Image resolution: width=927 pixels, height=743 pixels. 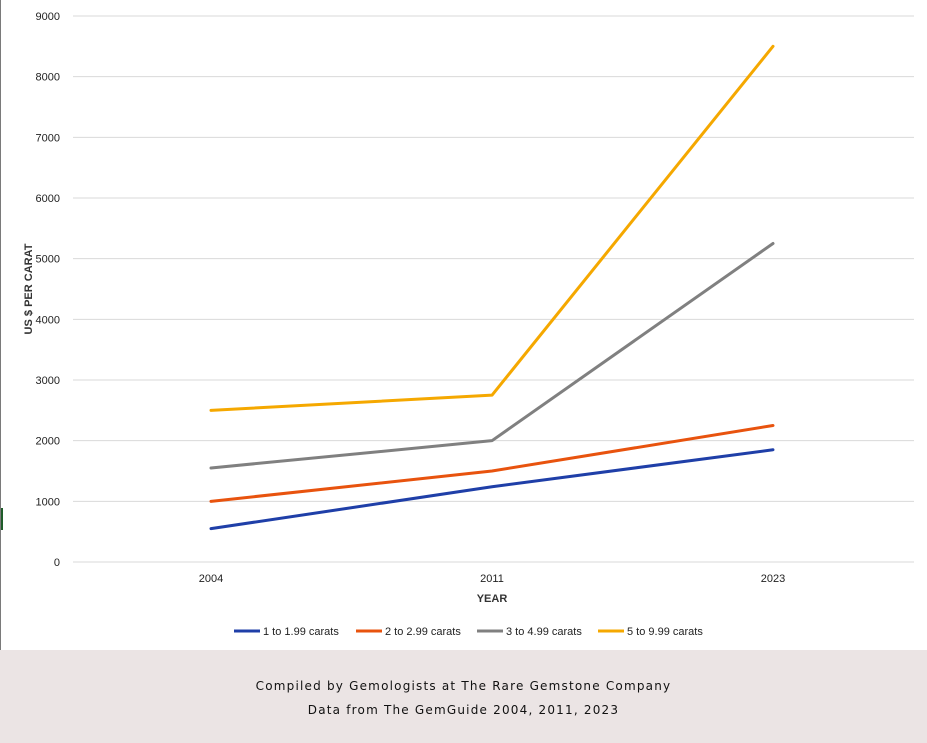 What do you see at coordinates (301, 632) in the screenshot?
I see `legend-label: 1 to 1.99 carats` at bounding box center [301, 632].